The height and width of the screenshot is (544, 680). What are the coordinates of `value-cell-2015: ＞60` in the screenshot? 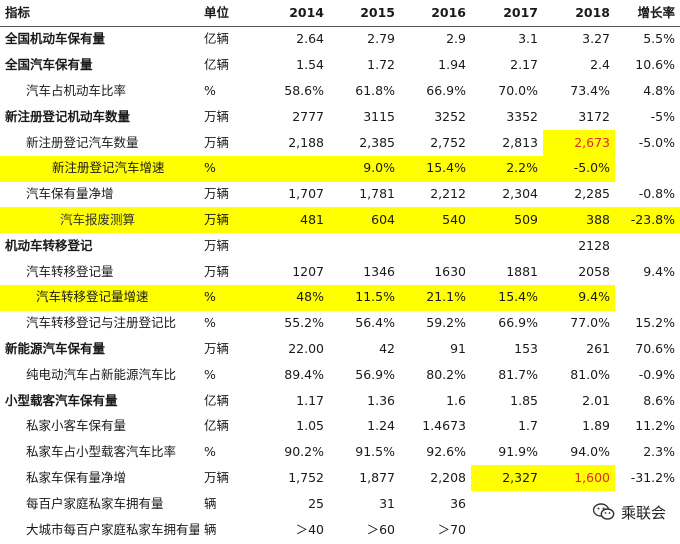 It's located at (380, 529).